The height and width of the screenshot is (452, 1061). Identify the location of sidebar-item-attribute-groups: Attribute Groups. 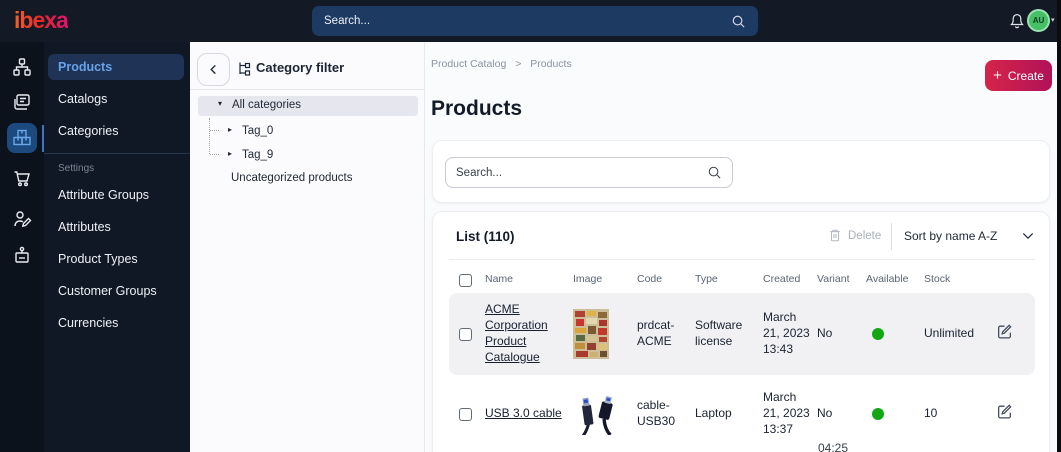
(103, 195).